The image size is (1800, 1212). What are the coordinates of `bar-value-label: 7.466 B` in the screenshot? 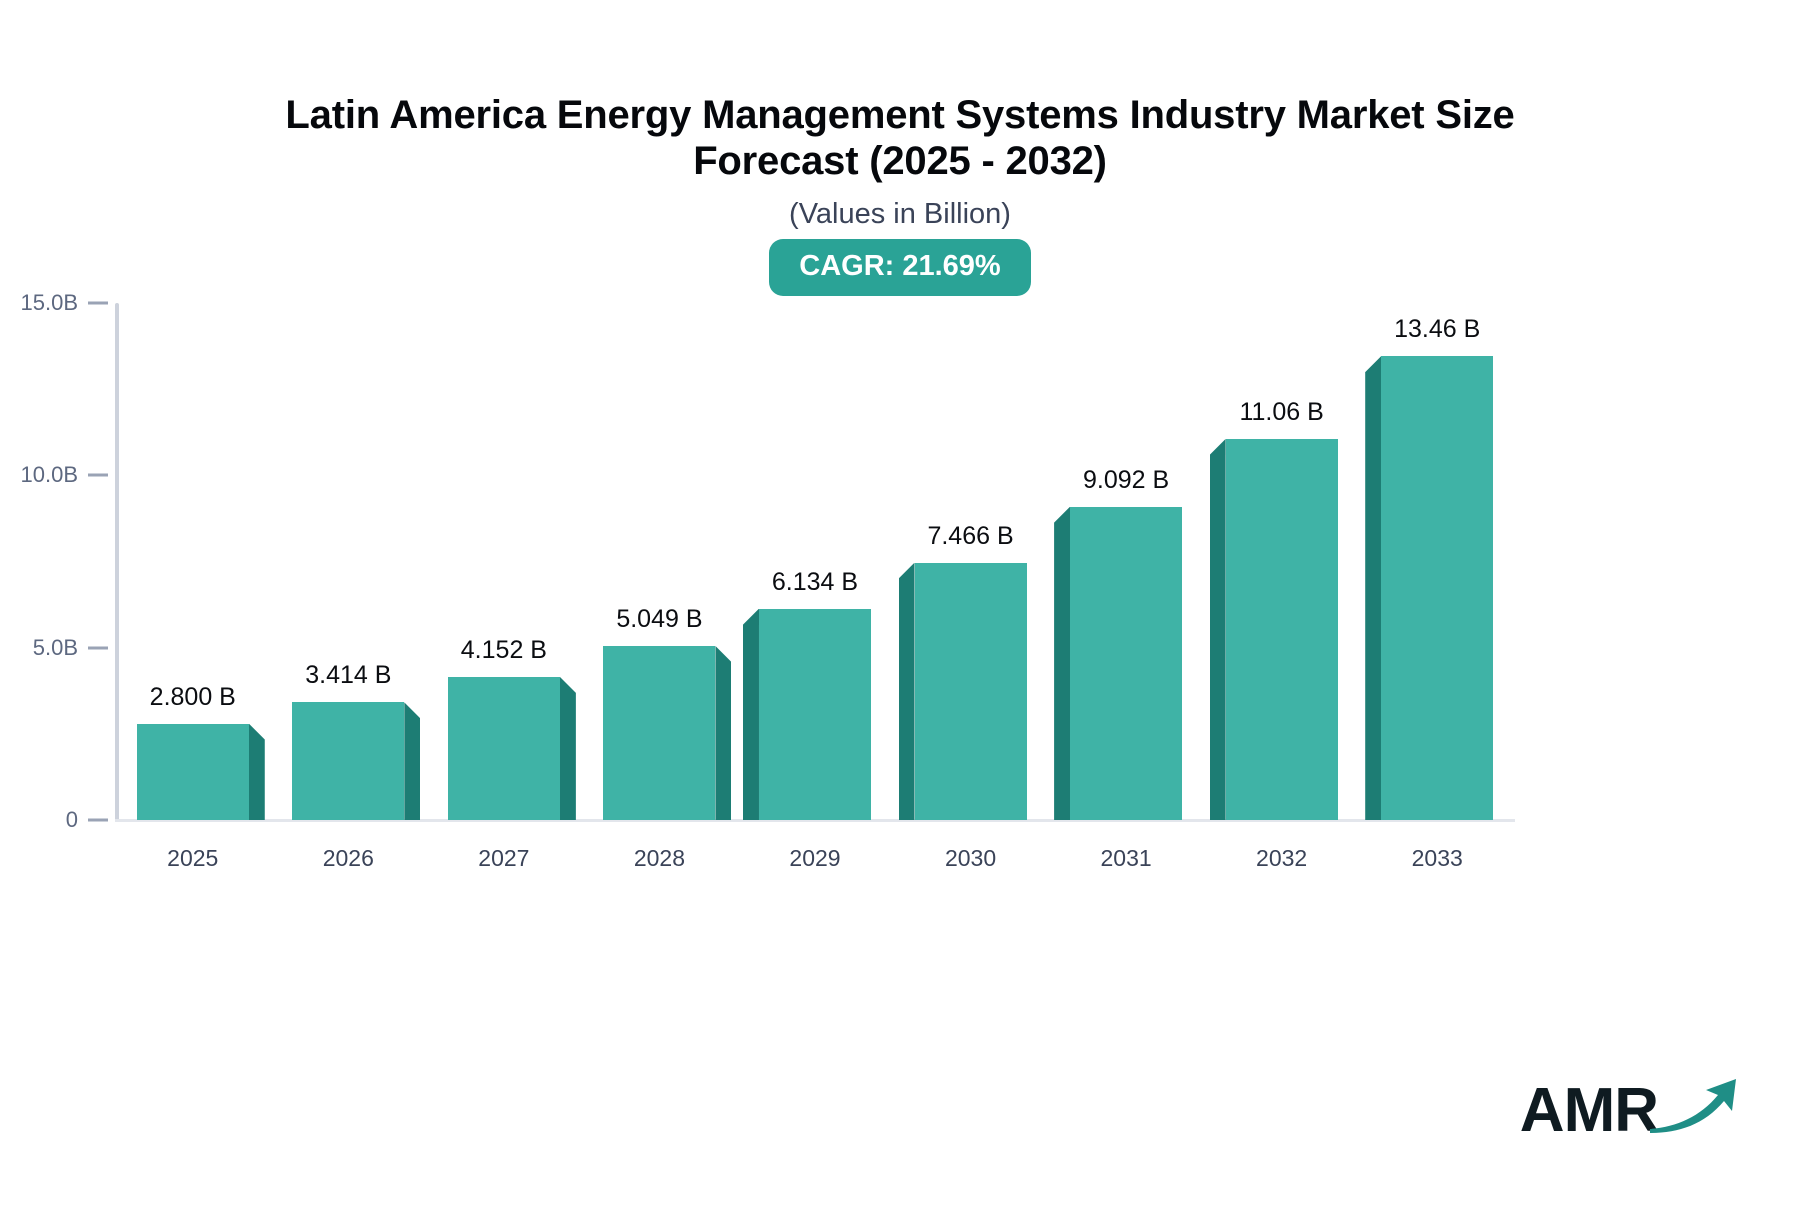 It's located at (970, 535).